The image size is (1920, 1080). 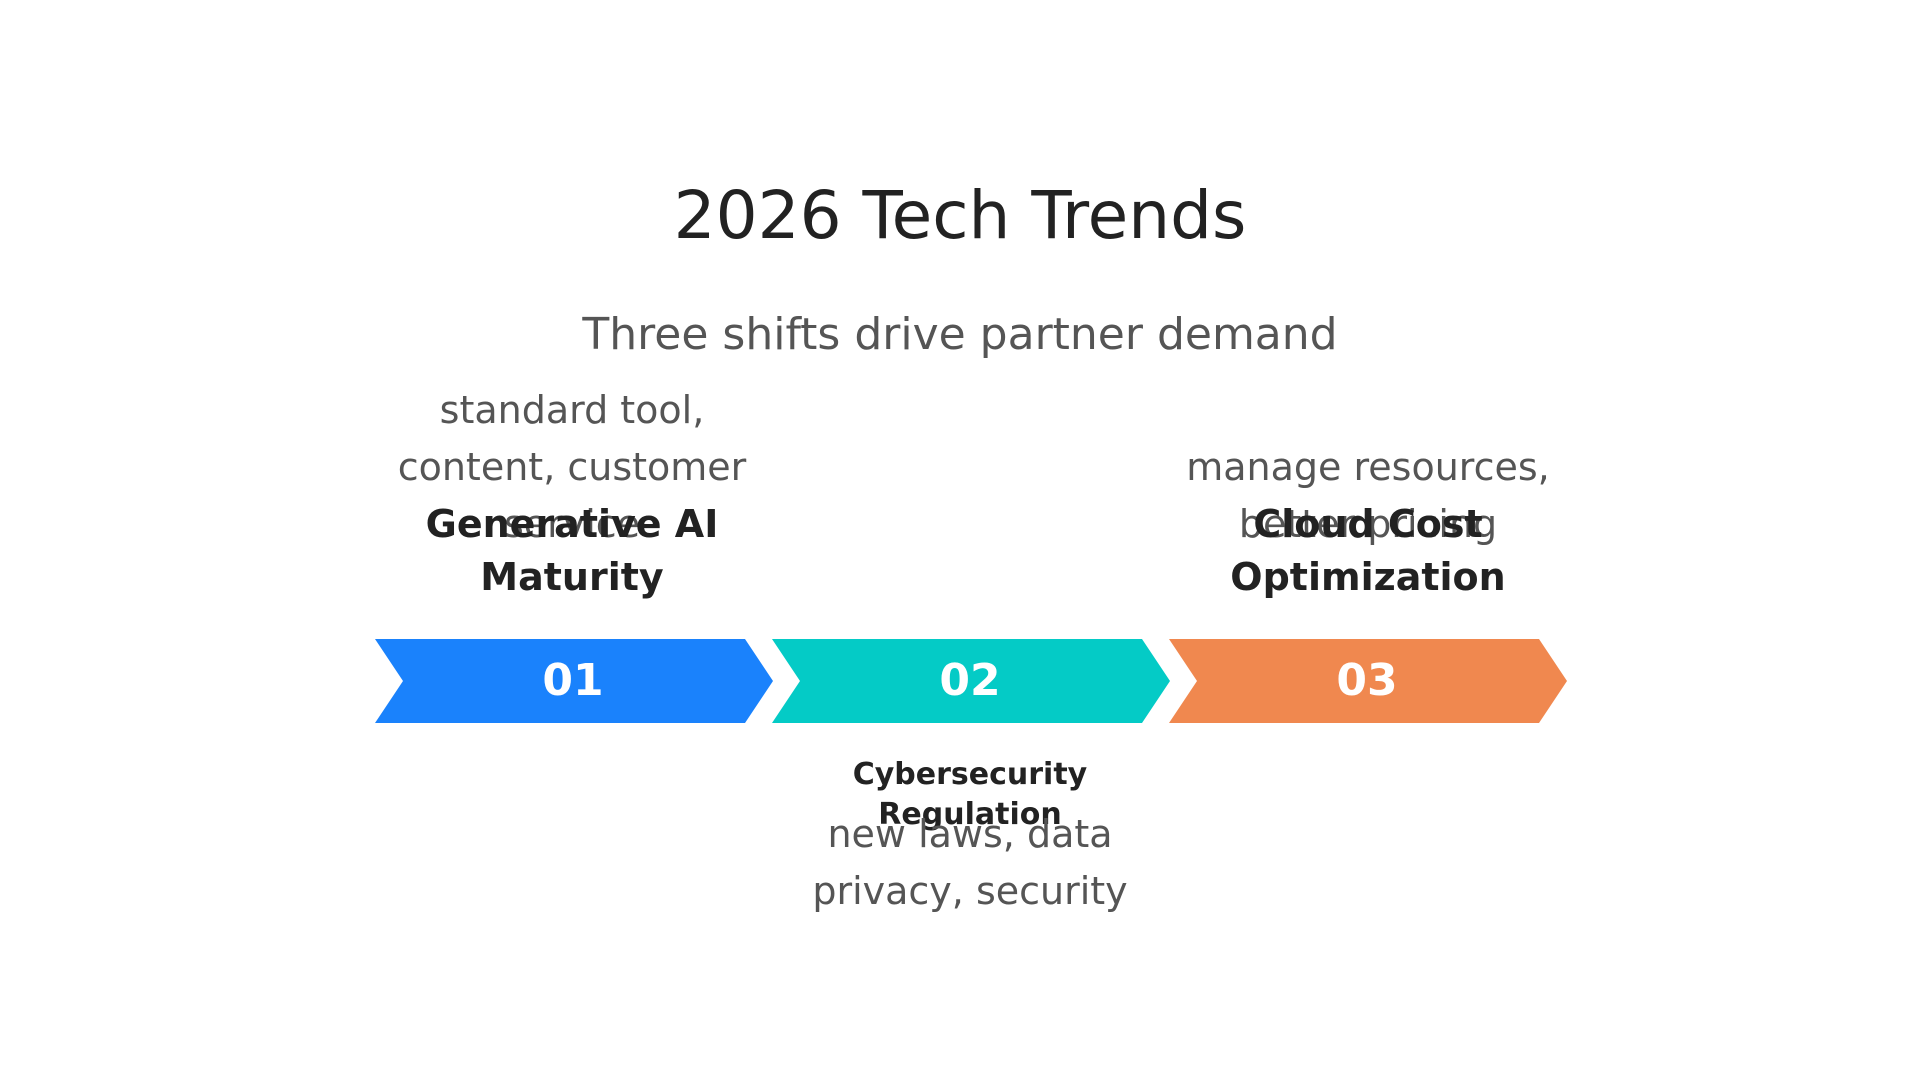 What do you see at coordinates (1368, 550) in the screenshot?
I see `step-3-label: Cloud Cost Optimization` at bounding box center [1368, 550].